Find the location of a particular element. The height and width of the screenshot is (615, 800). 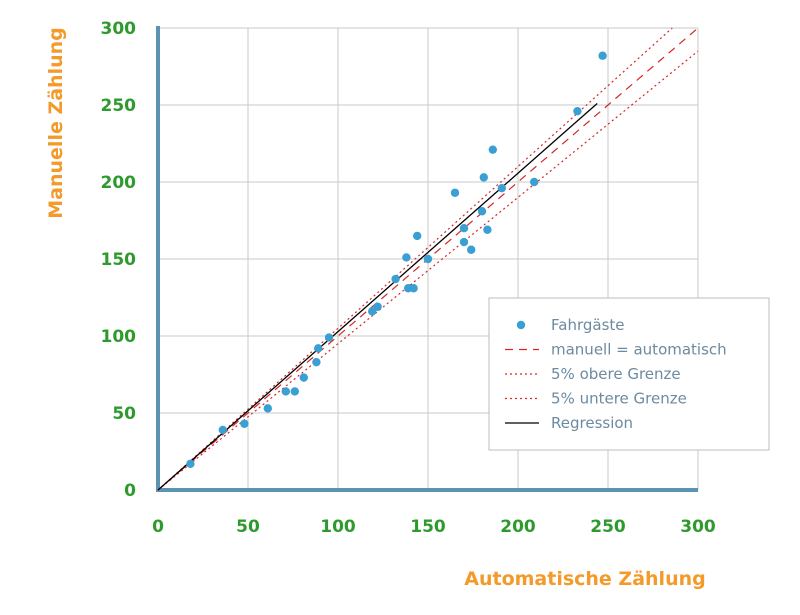

legend-label-regression: Regression is located at coordinates (592, 423).